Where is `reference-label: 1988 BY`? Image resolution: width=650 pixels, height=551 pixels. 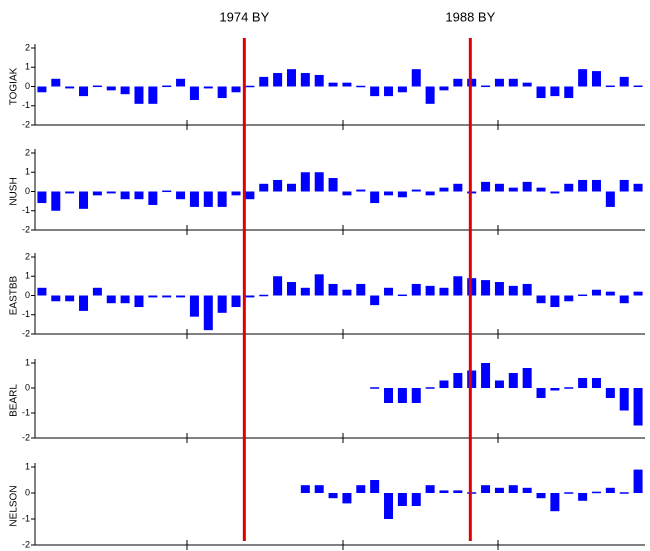
reference-label: 1988 BY is located at coordinates (470, 16).